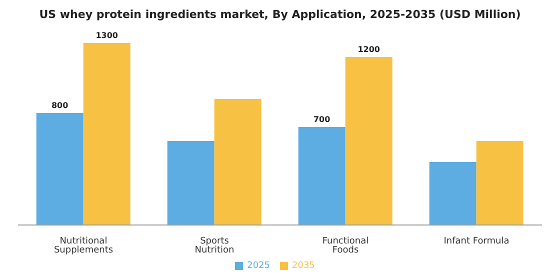 Image resolution: width=560 pixels, height=280 pixels. I want to click on data-label: 700, so click(322, 119).